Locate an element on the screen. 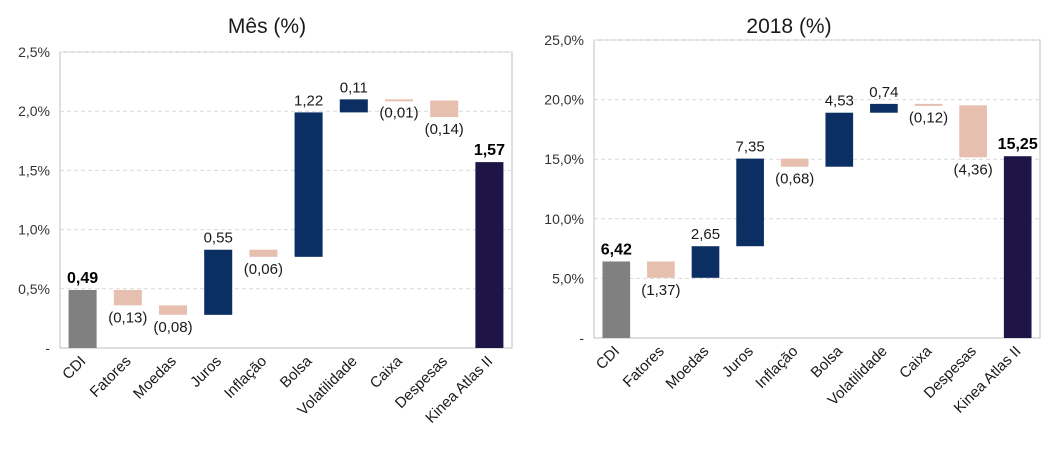 The width and height of the screenshot is (1058, 473). data-label: 15,25 is located at coordinates (1018, 144).